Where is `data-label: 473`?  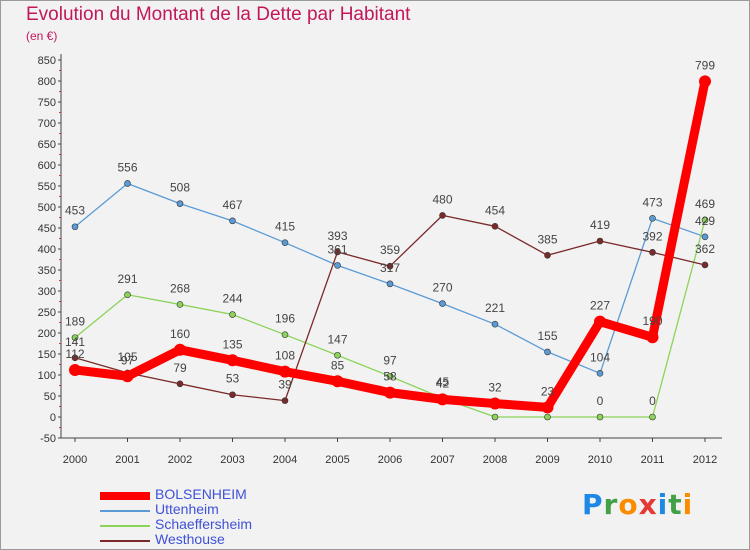 data-label: 473 is located at coordinates (652, 202).